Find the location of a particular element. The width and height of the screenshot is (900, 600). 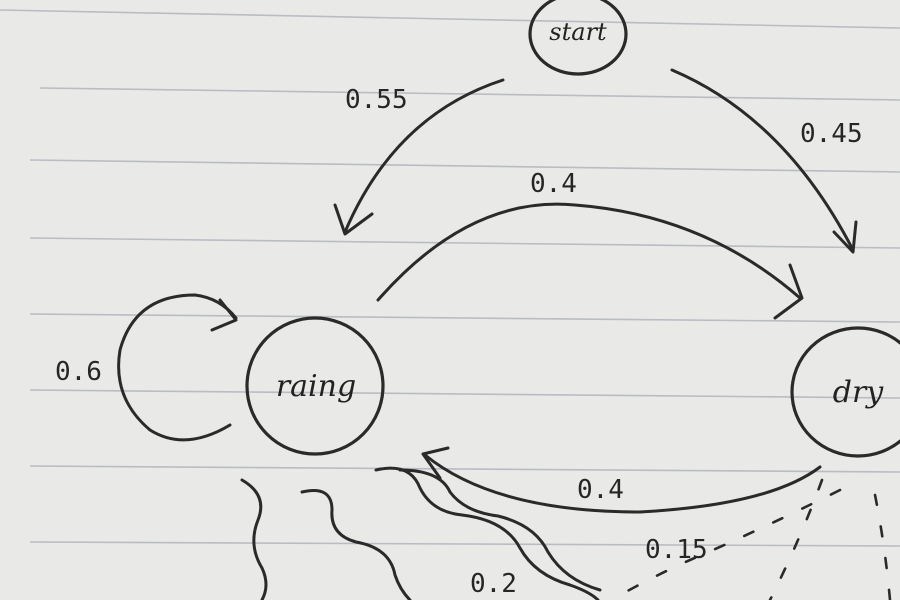

edge-dry-to-raining: 0.4 is located at coordinates (621, 480).